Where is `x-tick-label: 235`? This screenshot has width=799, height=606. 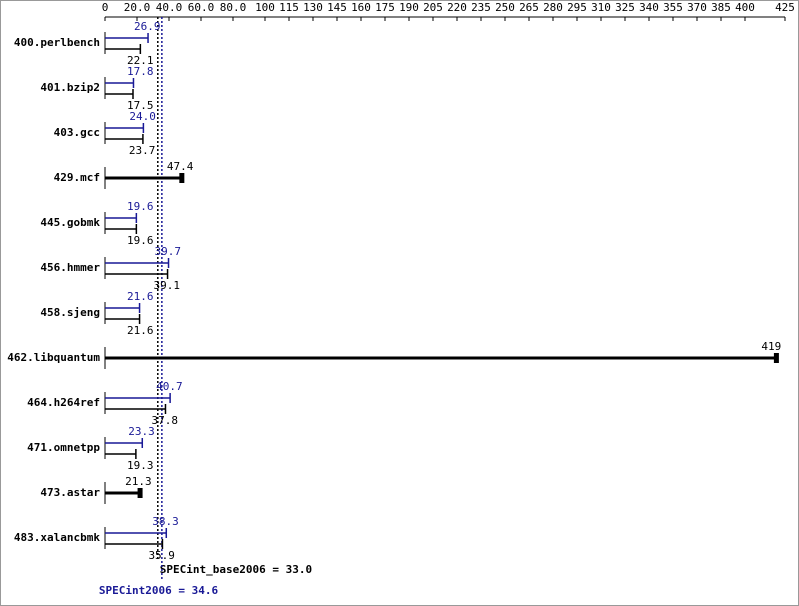 x-tick-label: 235 is located at coordinates (481, 7).